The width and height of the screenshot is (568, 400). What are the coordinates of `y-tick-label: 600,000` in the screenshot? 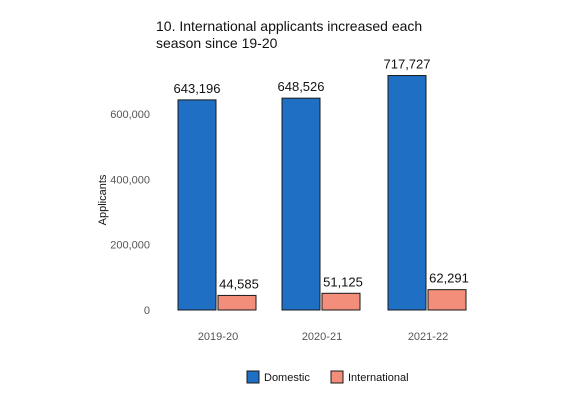 It's located at (130, 115).